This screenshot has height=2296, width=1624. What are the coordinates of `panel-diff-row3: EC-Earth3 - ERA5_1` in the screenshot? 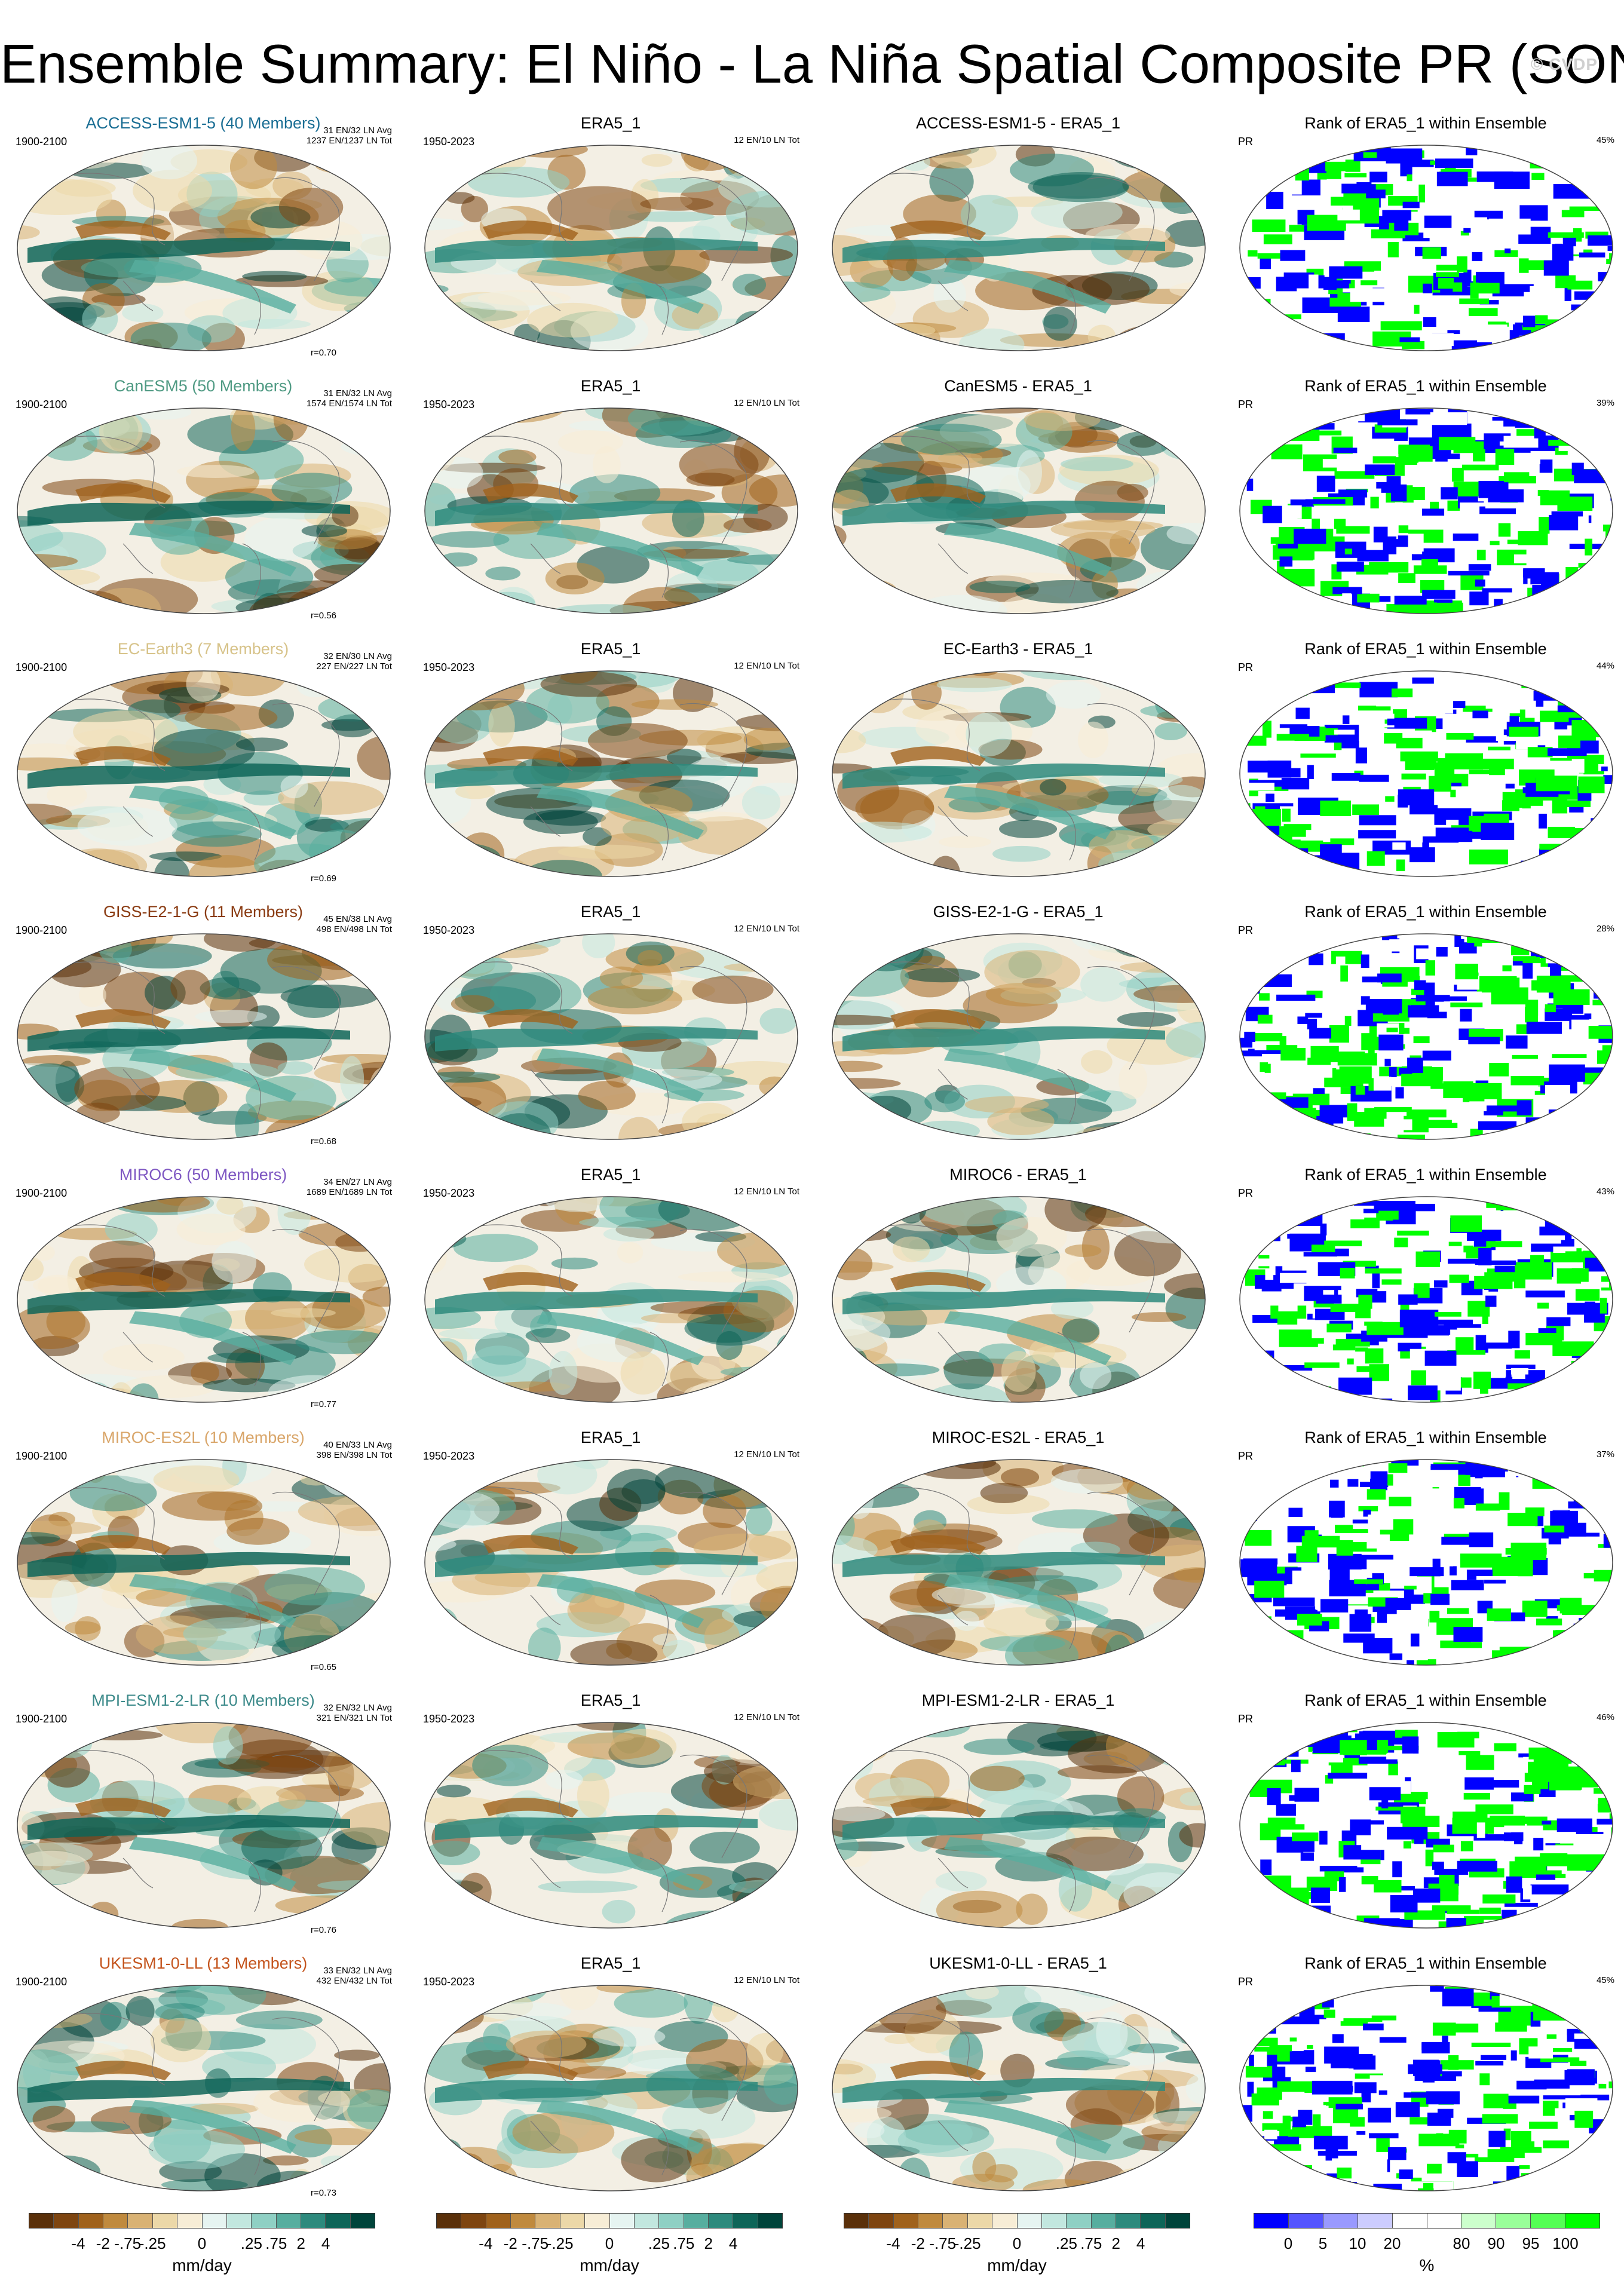 It's located at (1018, 768).